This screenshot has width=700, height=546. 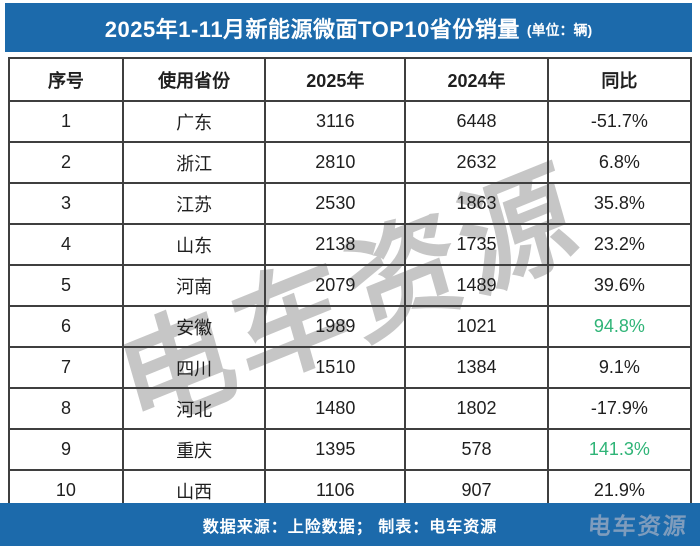 I want to click on yoy-value: 23.2%, so click(x=619, y=244).